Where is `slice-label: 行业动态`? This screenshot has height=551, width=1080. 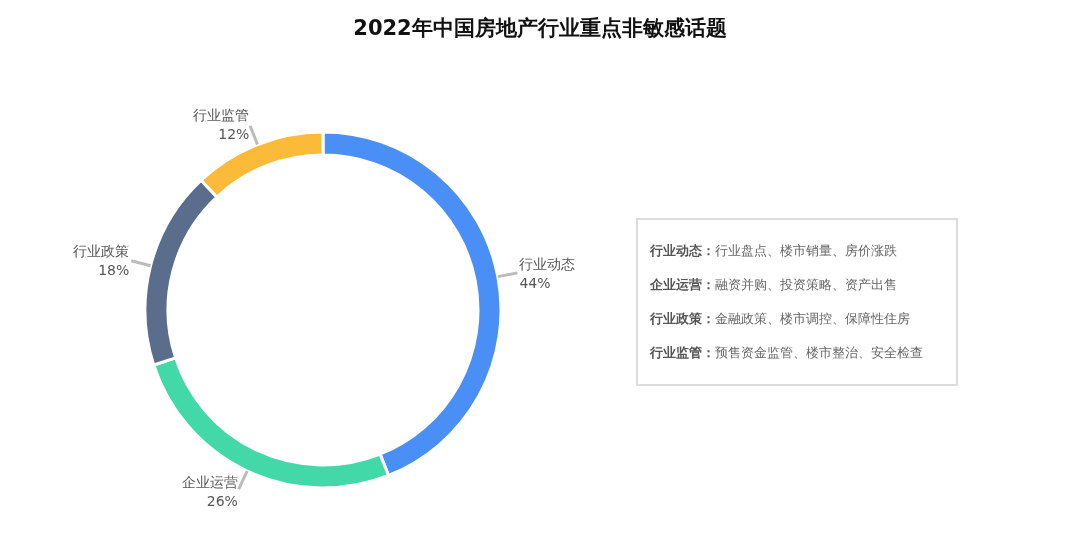 slice-label: 行业动态 is located at coordinates (547, 263).